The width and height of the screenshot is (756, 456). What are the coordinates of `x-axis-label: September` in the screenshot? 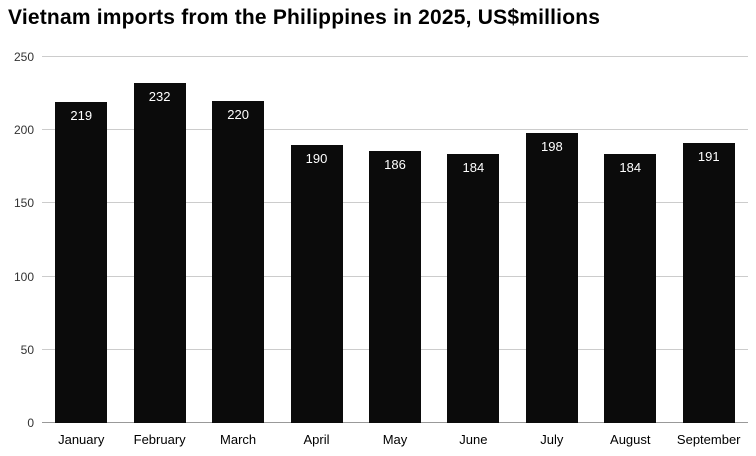 It's located at (708, 439).